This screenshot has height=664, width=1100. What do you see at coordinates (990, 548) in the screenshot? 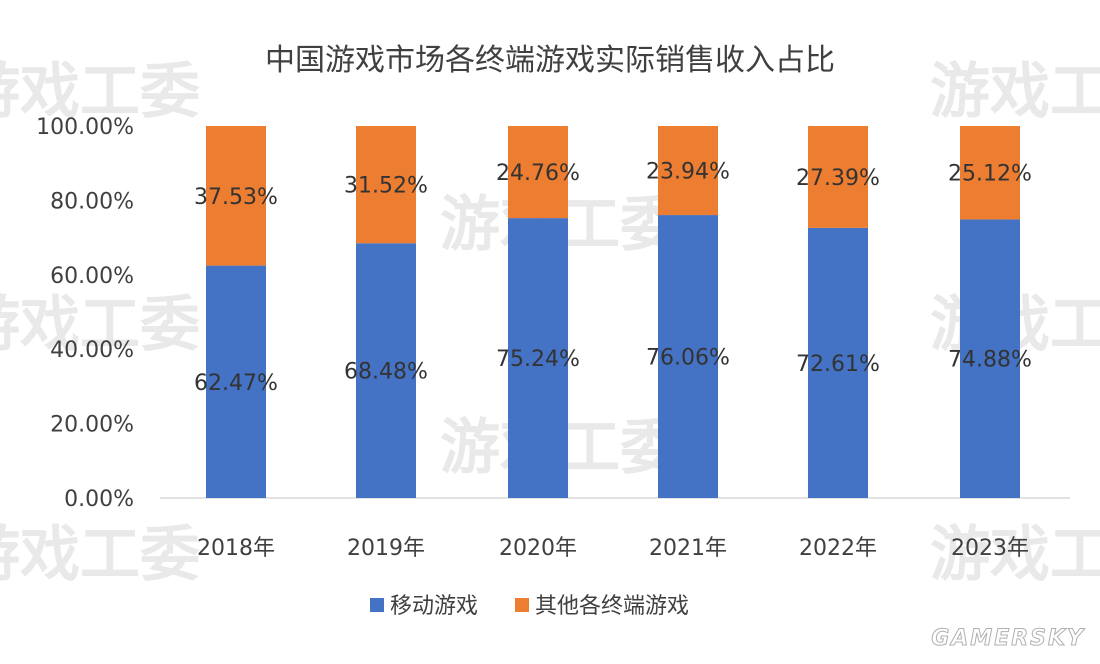
I see `x-tick-label: 2023年` at bounding box center [990, 548].